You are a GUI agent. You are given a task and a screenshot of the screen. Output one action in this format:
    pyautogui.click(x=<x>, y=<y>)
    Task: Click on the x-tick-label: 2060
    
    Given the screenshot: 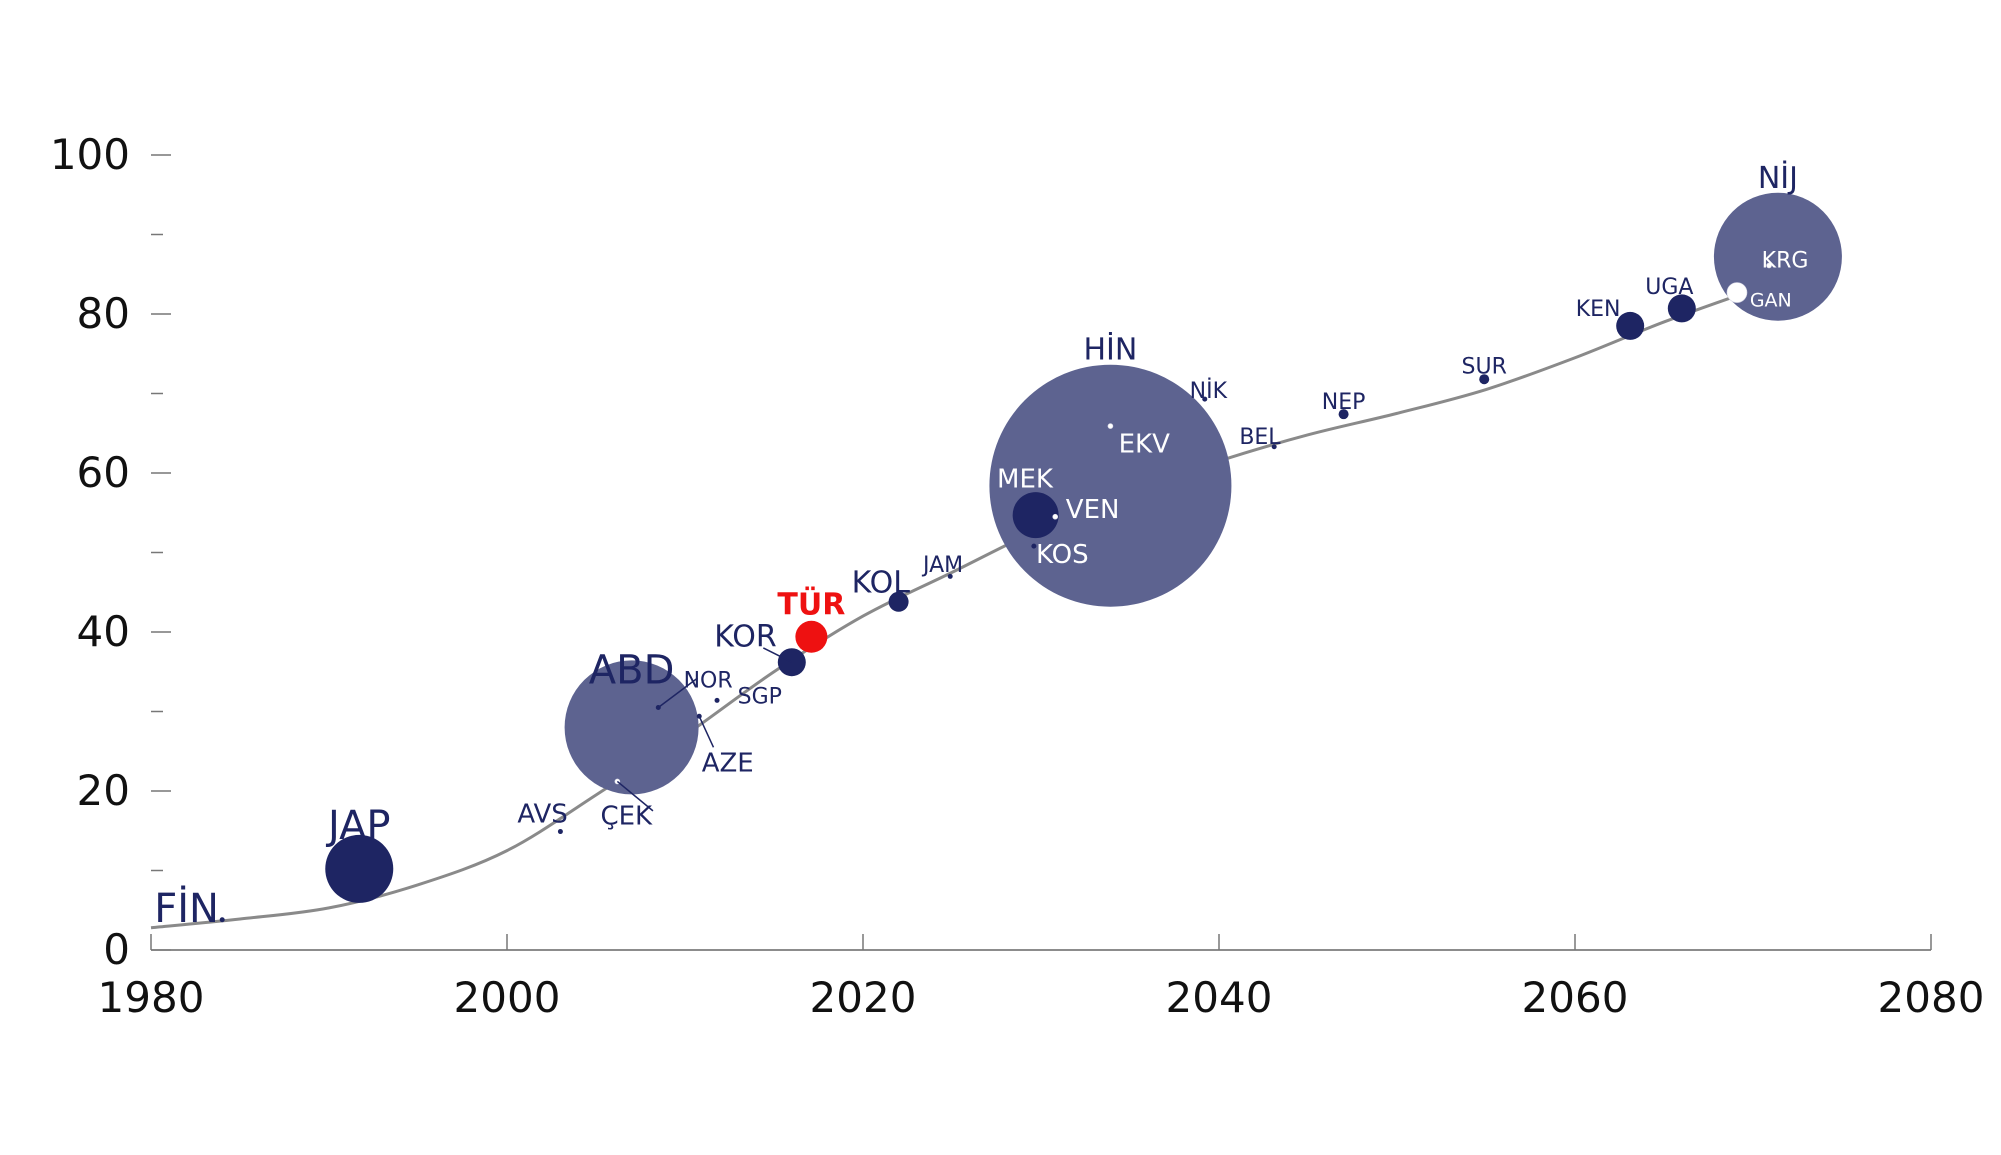 What is the action you would take?
    pyautogui.click(x=1575, y=997)
    